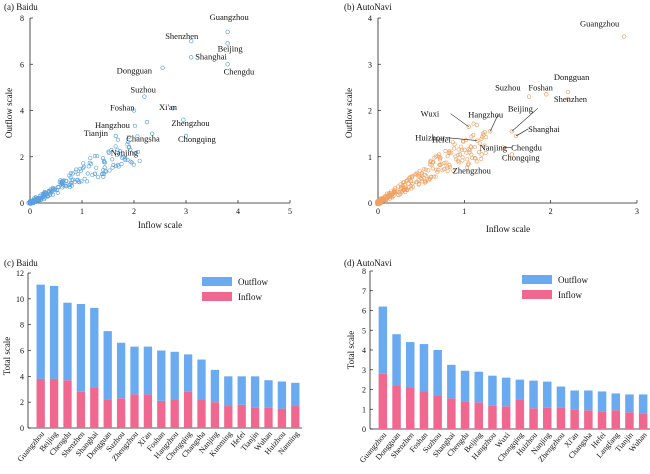 The image size is (650, 474). What do you see at coordinates (637, 211) in the screenshot?
I see `panel-b-xtick-label: 3` at bounding box center [637, 211].